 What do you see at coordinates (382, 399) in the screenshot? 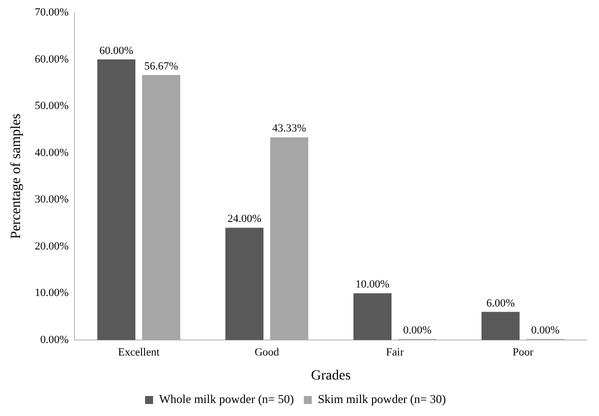
I see `legend-label: Skim milk powder (n= 30)` at bounding box center [382, 399].